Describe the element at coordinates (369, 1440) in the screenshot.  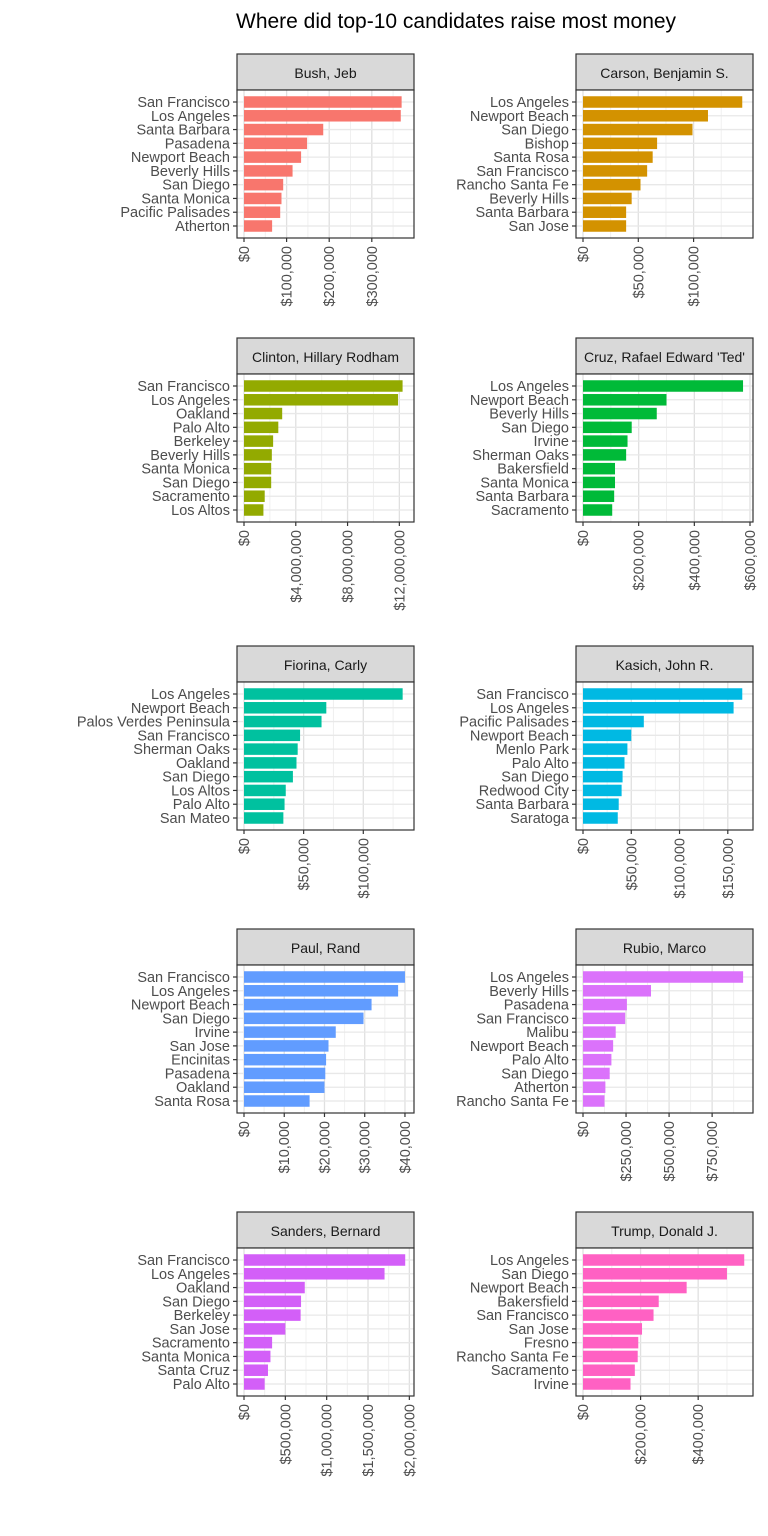
I see `x-tick-label: $1,500,000` at that location.